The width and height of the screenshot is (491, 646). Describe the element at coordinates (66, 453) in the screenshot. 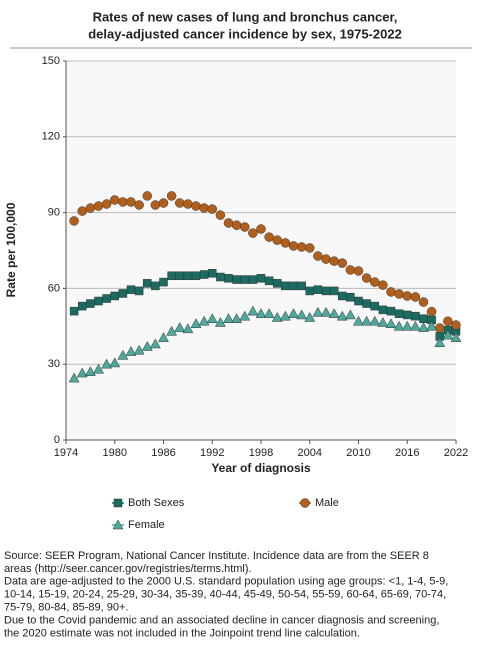

I see `x-tick-label: 1974` at that location.